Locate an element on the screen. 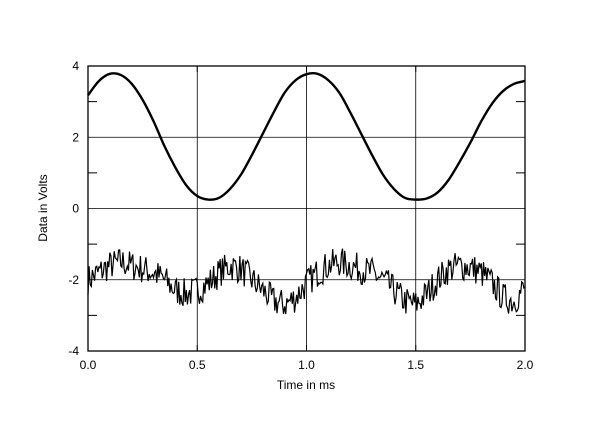 The image size is (600, 427). y-tick-label: 0 is located at coordinates (75, 209).